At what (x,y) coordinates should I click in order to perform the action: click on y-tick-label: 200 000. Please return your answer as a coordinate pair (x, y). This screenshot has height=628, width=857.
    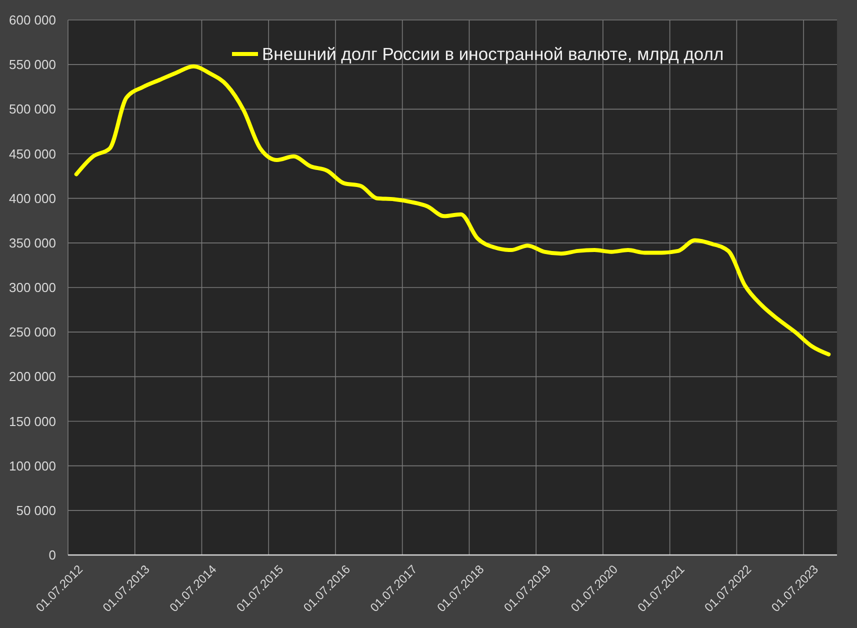
    Looking at the image, I should click on (32, 376).